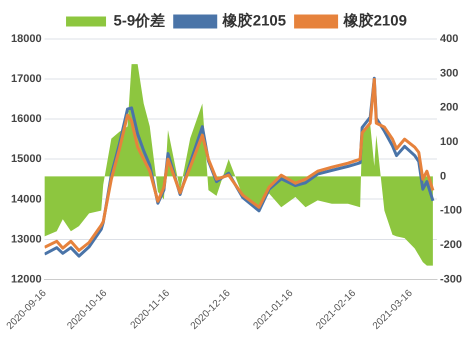 The width and height of the screenshot is (473, 339). What do you see at coordinates (451, 210) in the screenshot?
I see `y2-tick-label: -100` at bounding box center [451, 210].